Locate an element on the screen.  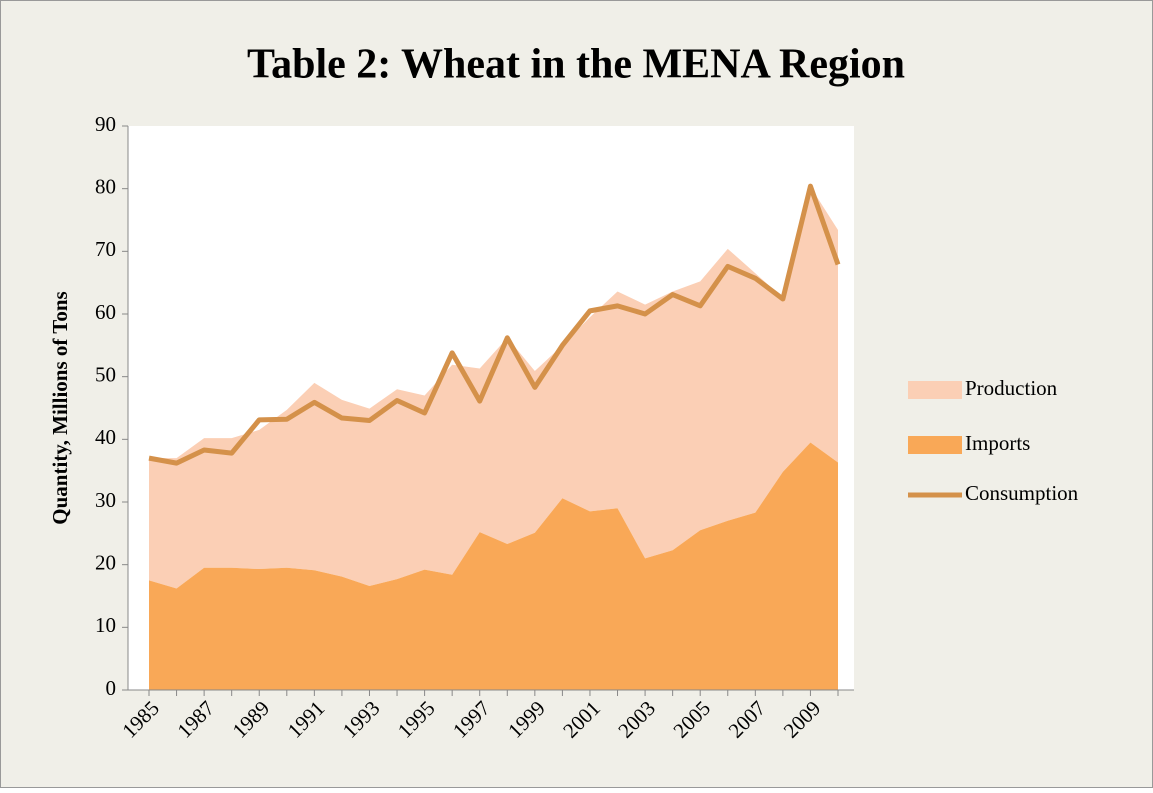
y-tick-label: 0 is located at coordinates (111, 688).